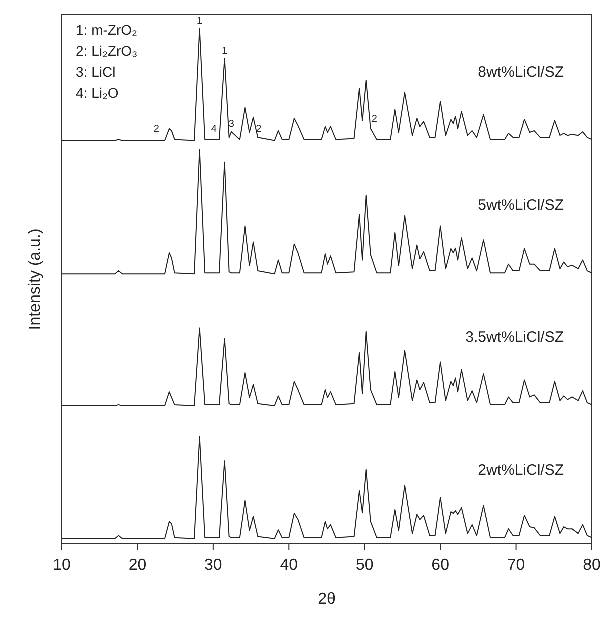 The image size is (602, 620). What do you see at coordinates (137, 565) in the screenshot?
I see `x-tick-label: 20` at bounding box center [137, 565].